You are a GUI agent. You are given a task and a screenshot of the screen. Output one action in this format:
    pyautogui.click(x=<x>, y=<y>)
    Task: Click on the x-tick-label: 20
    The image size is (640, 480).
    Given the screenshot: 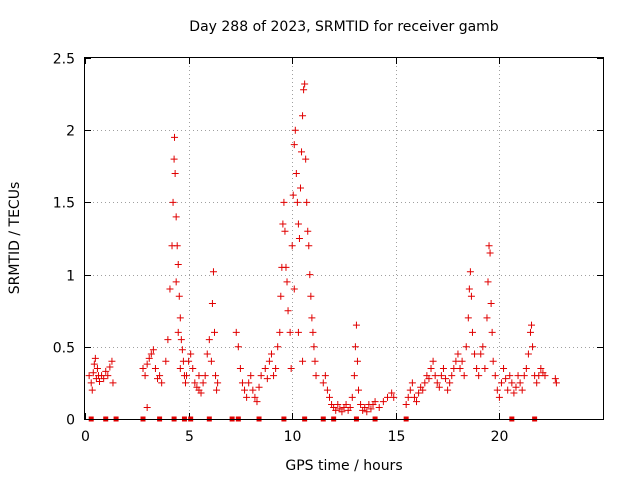 What is the action you would take?
    pyautogui.click(x=500, y=437)
    